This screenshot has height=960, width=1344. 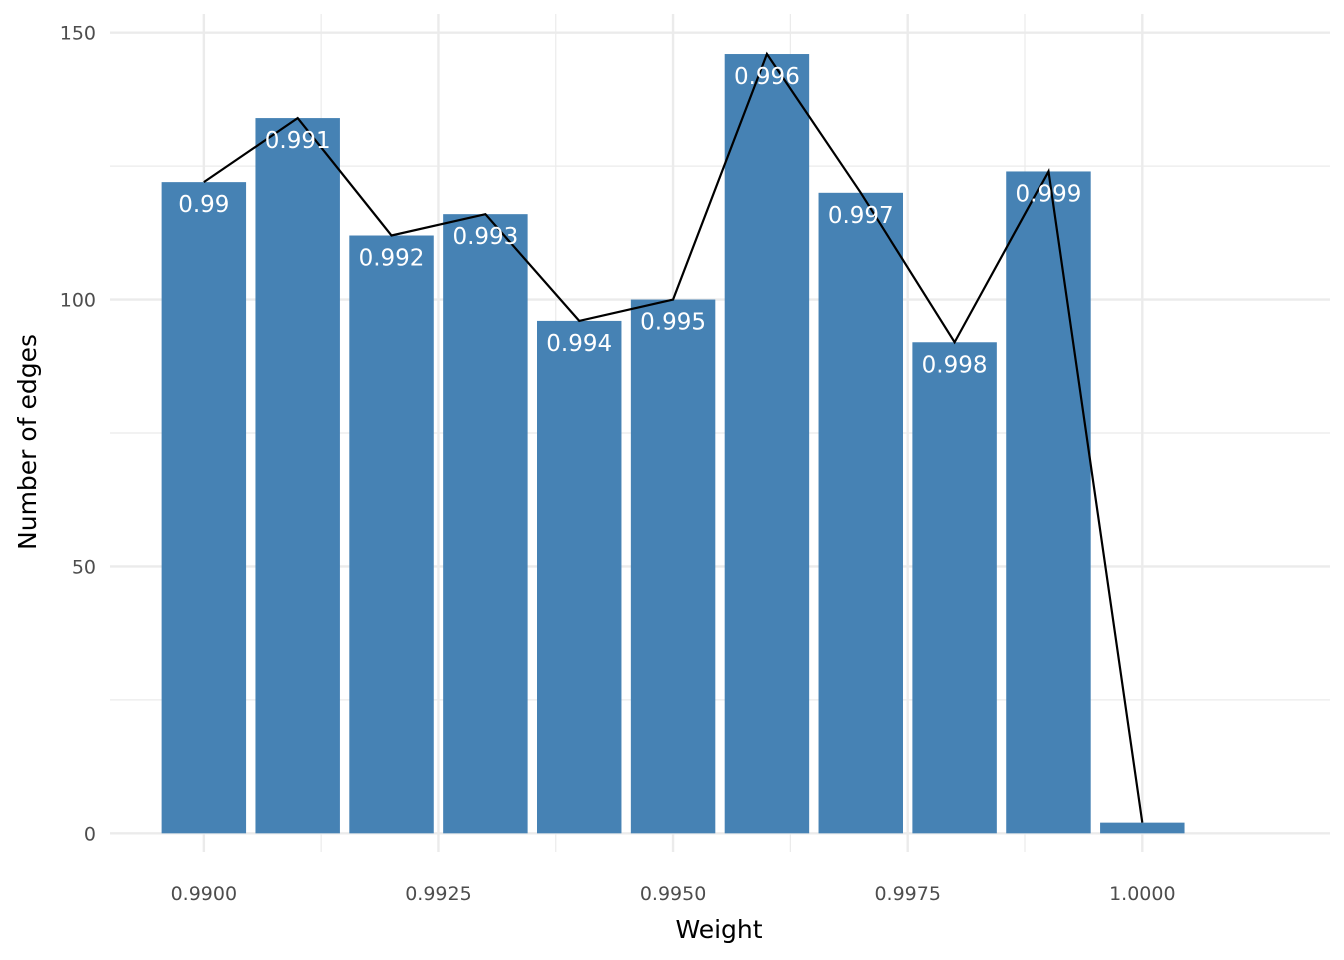 I want to click on bar-label: 0.99, so click(x=203, y=205).